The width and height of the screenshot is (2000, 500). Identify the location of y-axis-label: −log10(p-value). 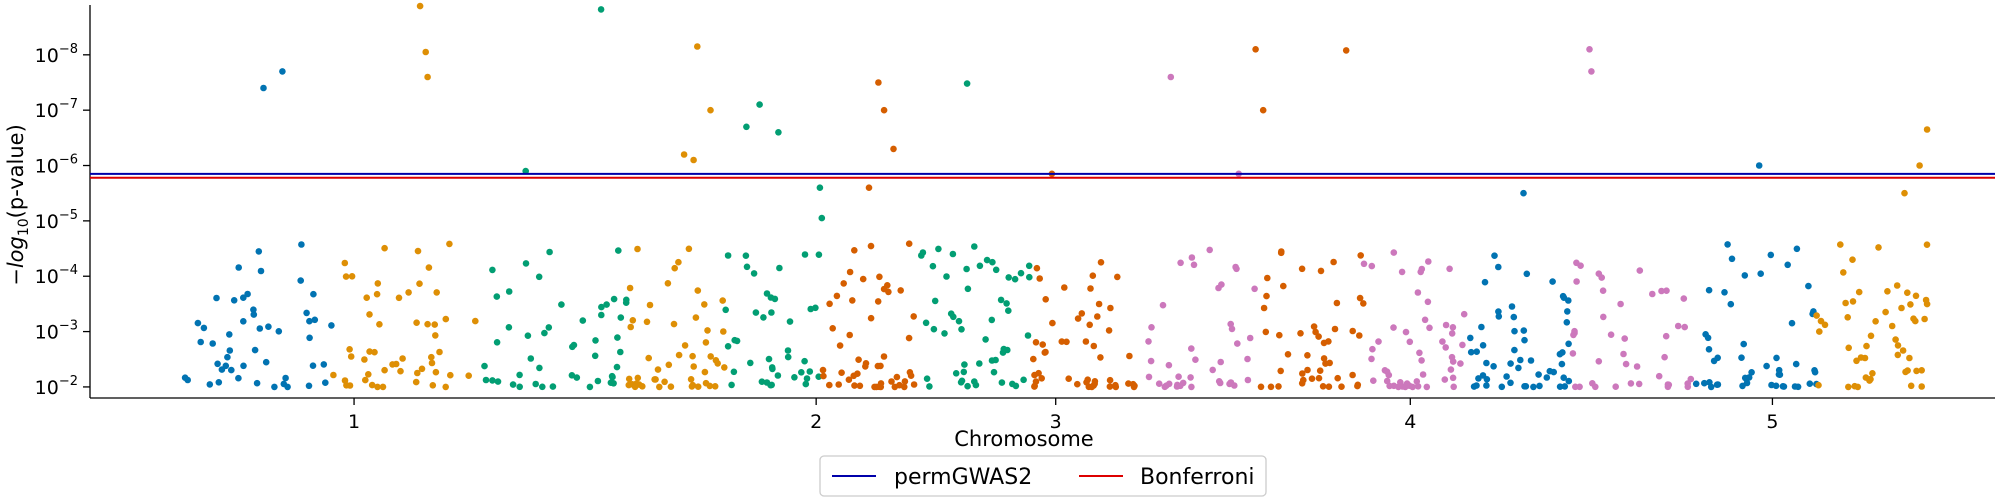
(18, 205).